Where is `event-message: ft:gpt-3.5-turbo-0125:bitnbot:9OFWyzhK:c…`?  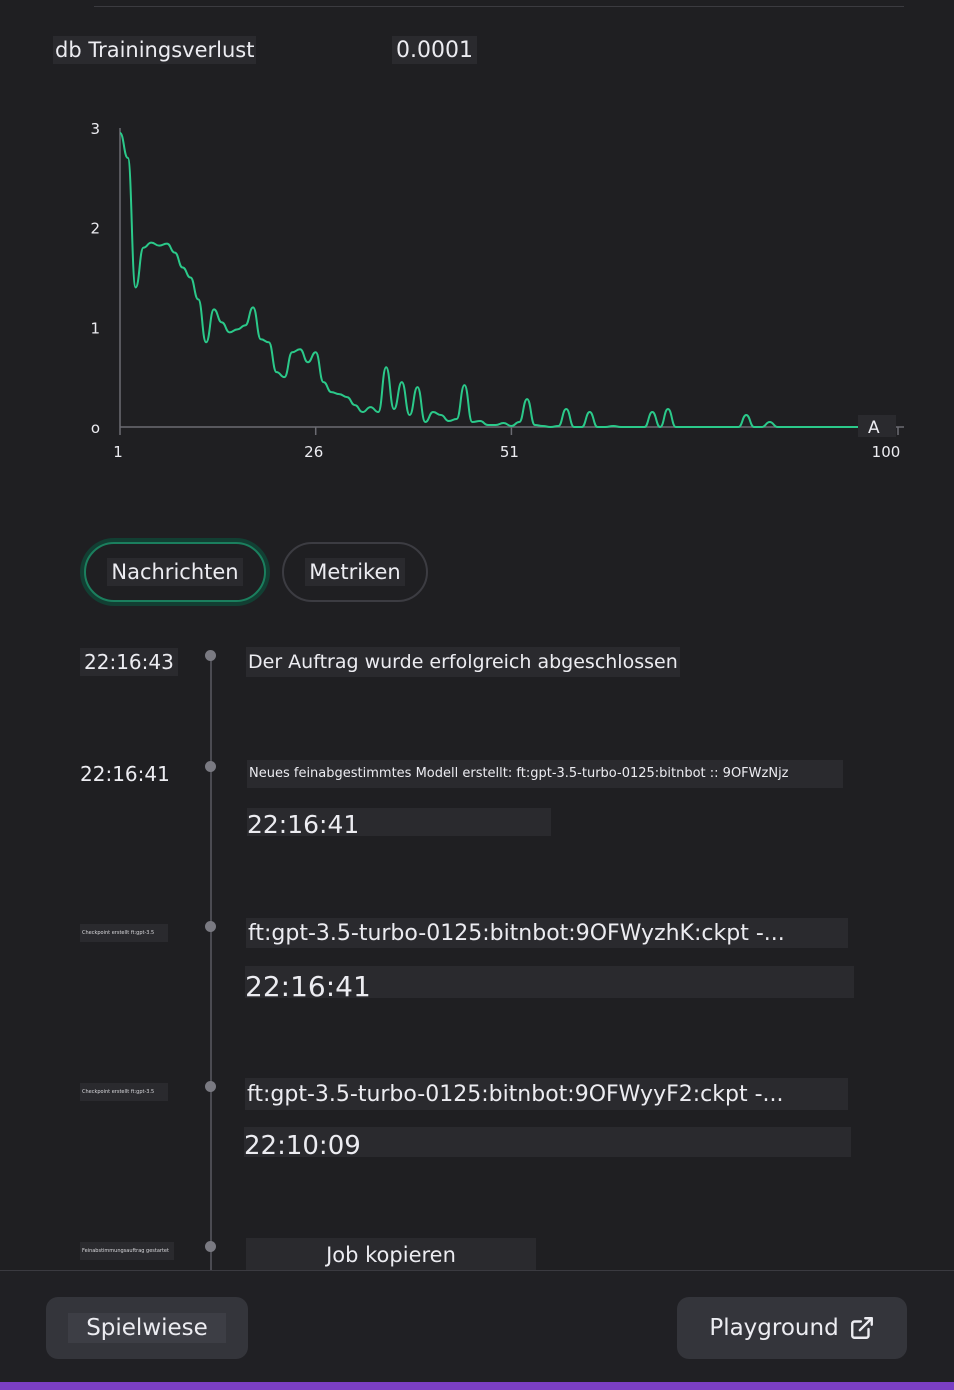 event-message: ft:gpt-3.5-turbo-0125:bitnbot:9OFWyzhK:c… is located at coordinates (547, 933).